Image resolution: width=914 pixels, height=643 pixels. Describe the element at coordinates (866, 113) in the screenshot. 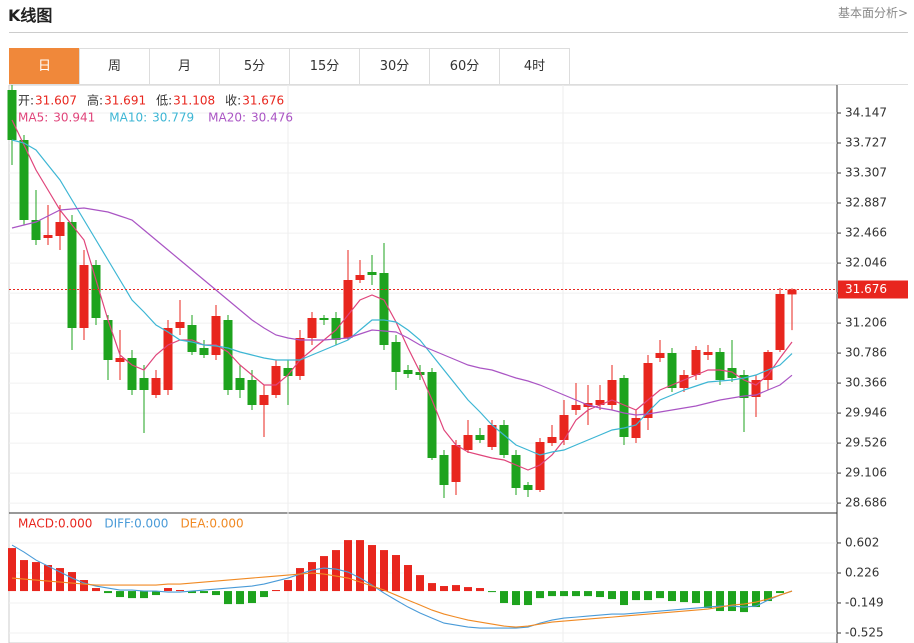

I see `y-tick-label: 34.147` at that location.